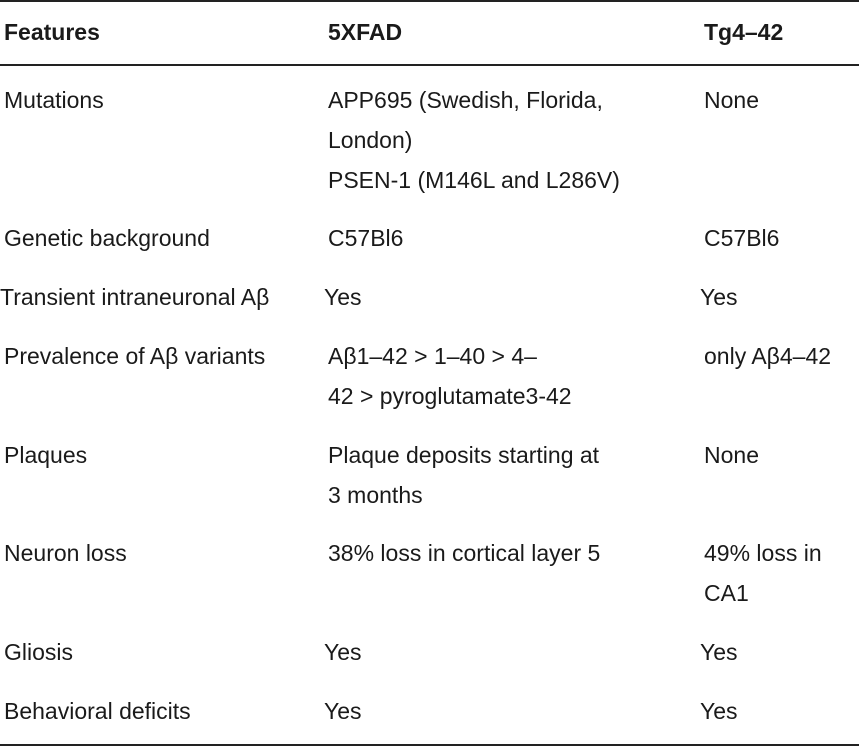  What do you see at coordinates (465, 100) in the screenshot?
I see `row-5xfad-line: APP695 (Swedish, Florida,` at bounding box center [465, 100].